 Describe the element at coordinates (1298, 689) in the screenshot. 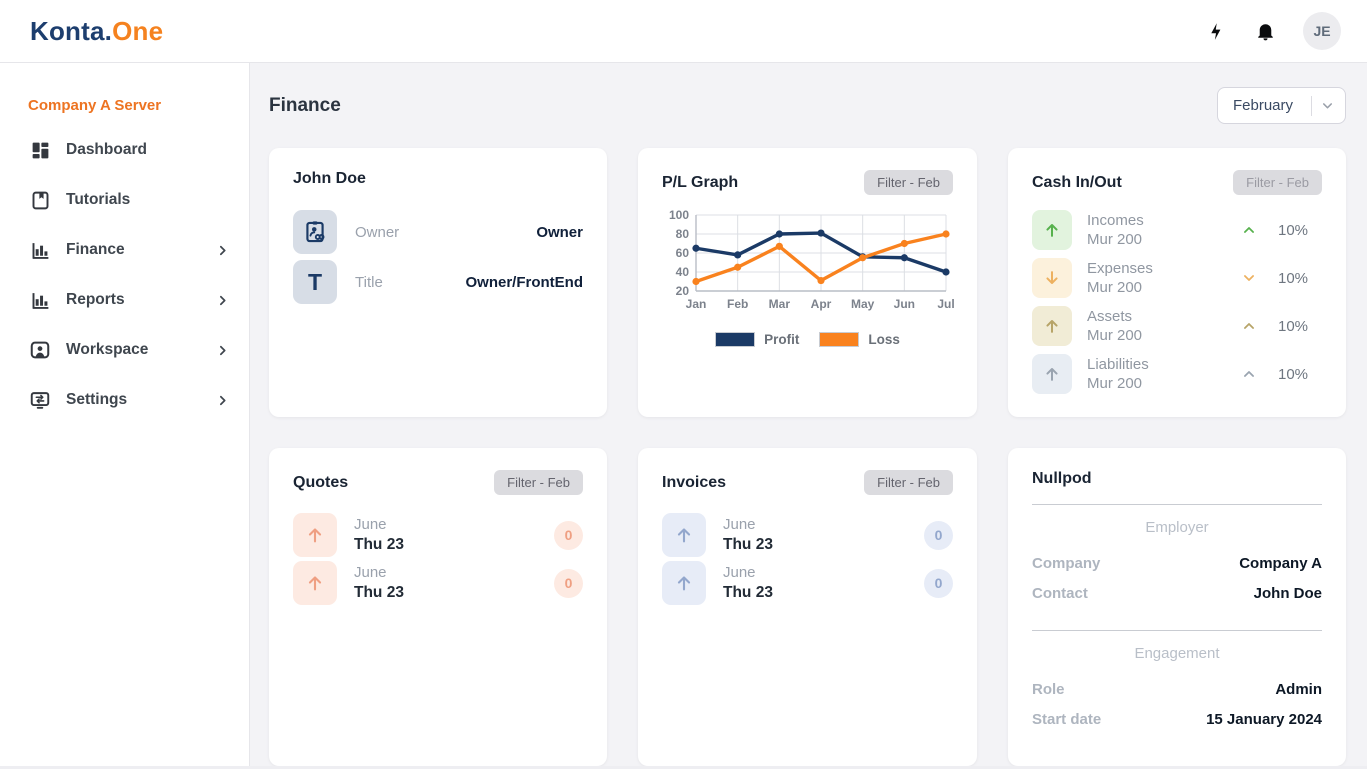

I see `row-value: Admin` at that location.